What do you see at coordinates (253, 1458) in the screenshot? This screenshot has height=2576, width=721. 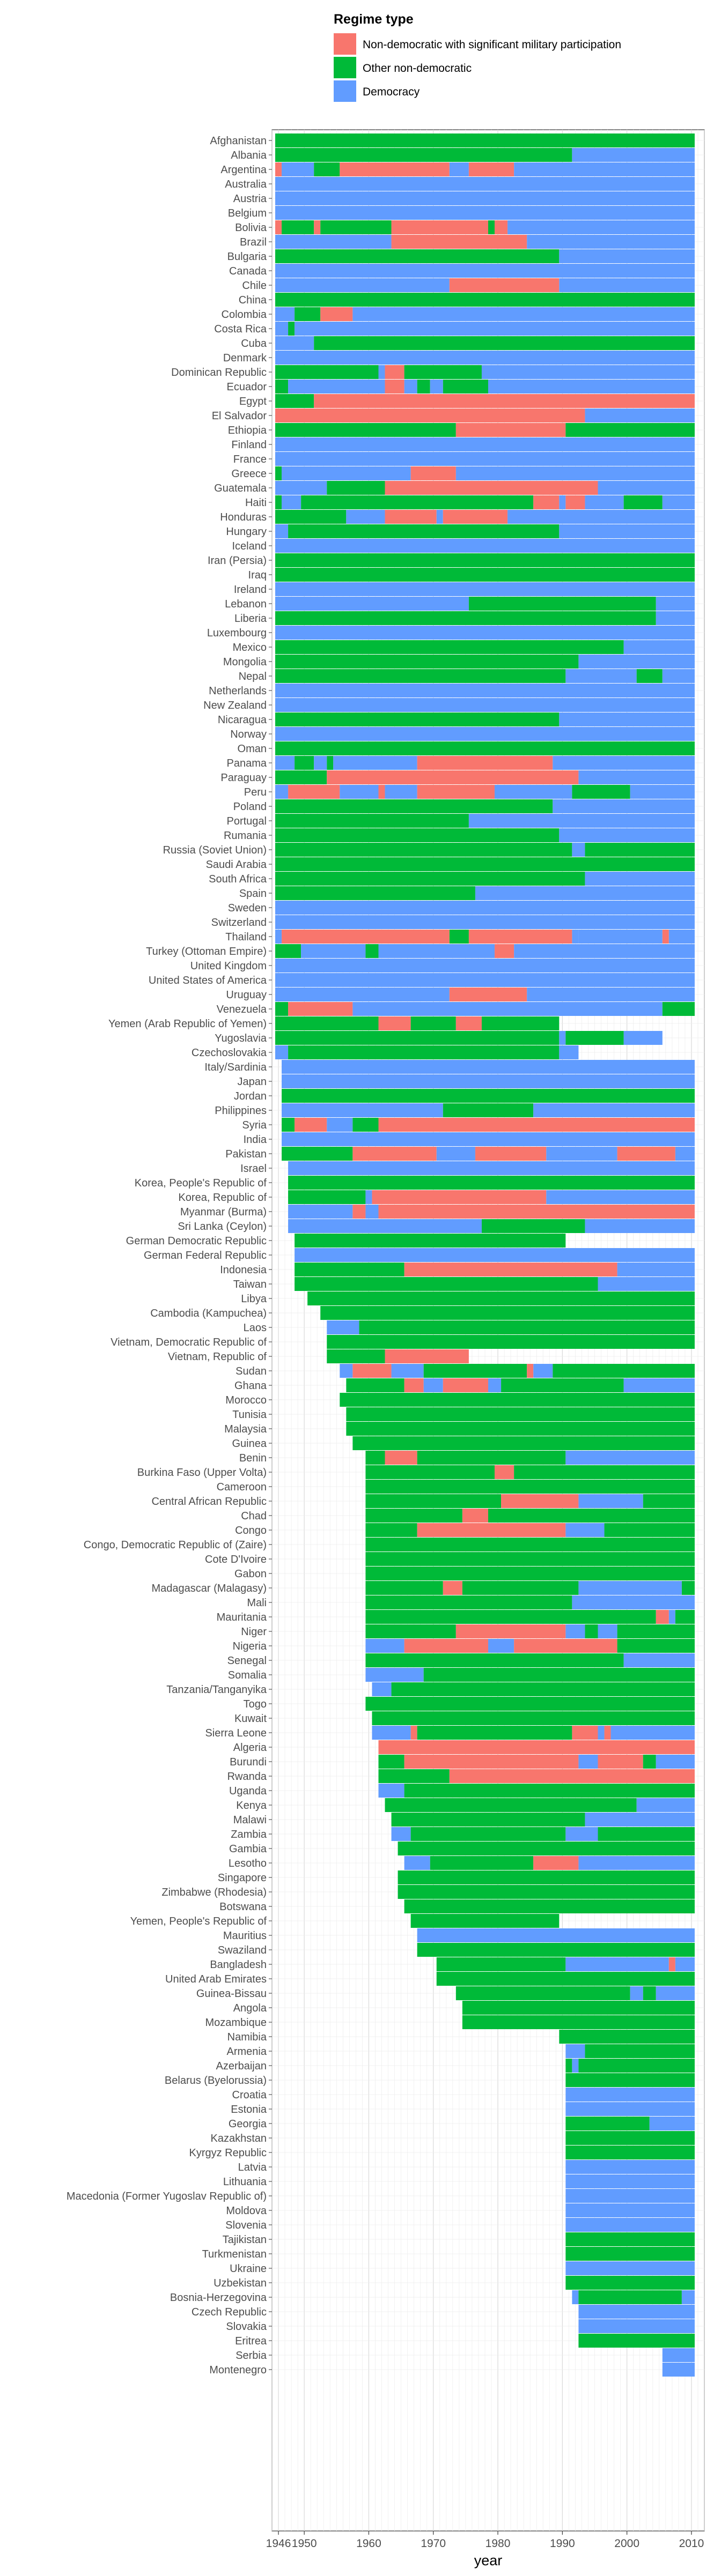 I see `country-label-benin: Benin` at bounding box center [253, 1458].